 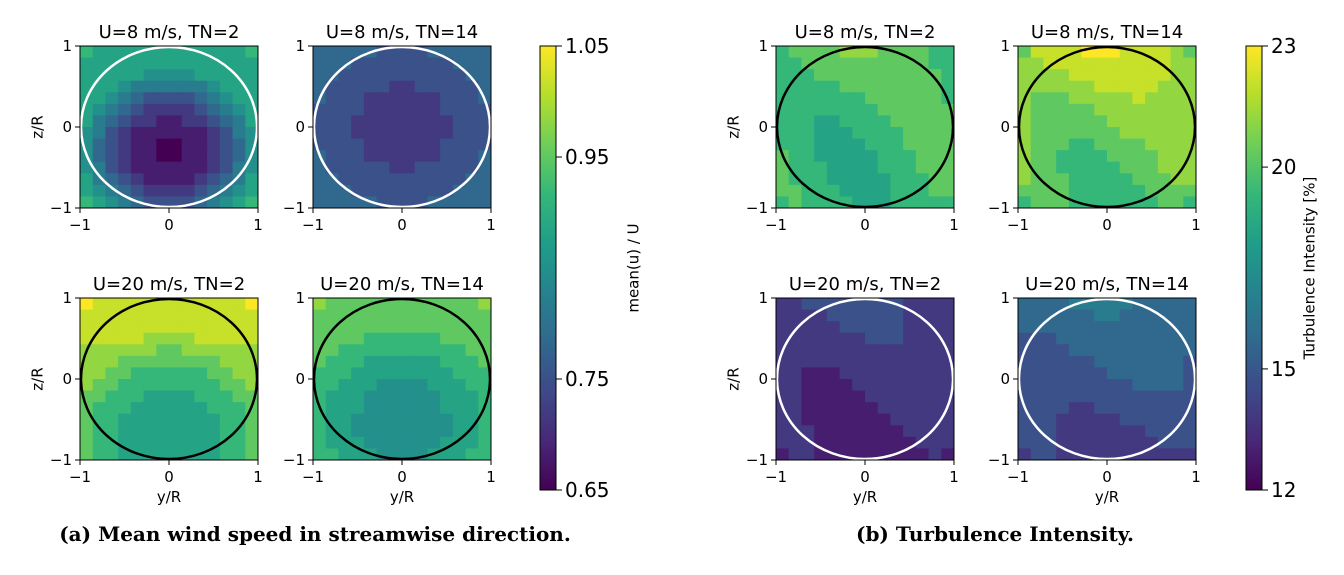 What do you see at coordinates (1005, 379) in the screenshot?
I see `y-tick-label: 0` at bounding box center [1005, 379].